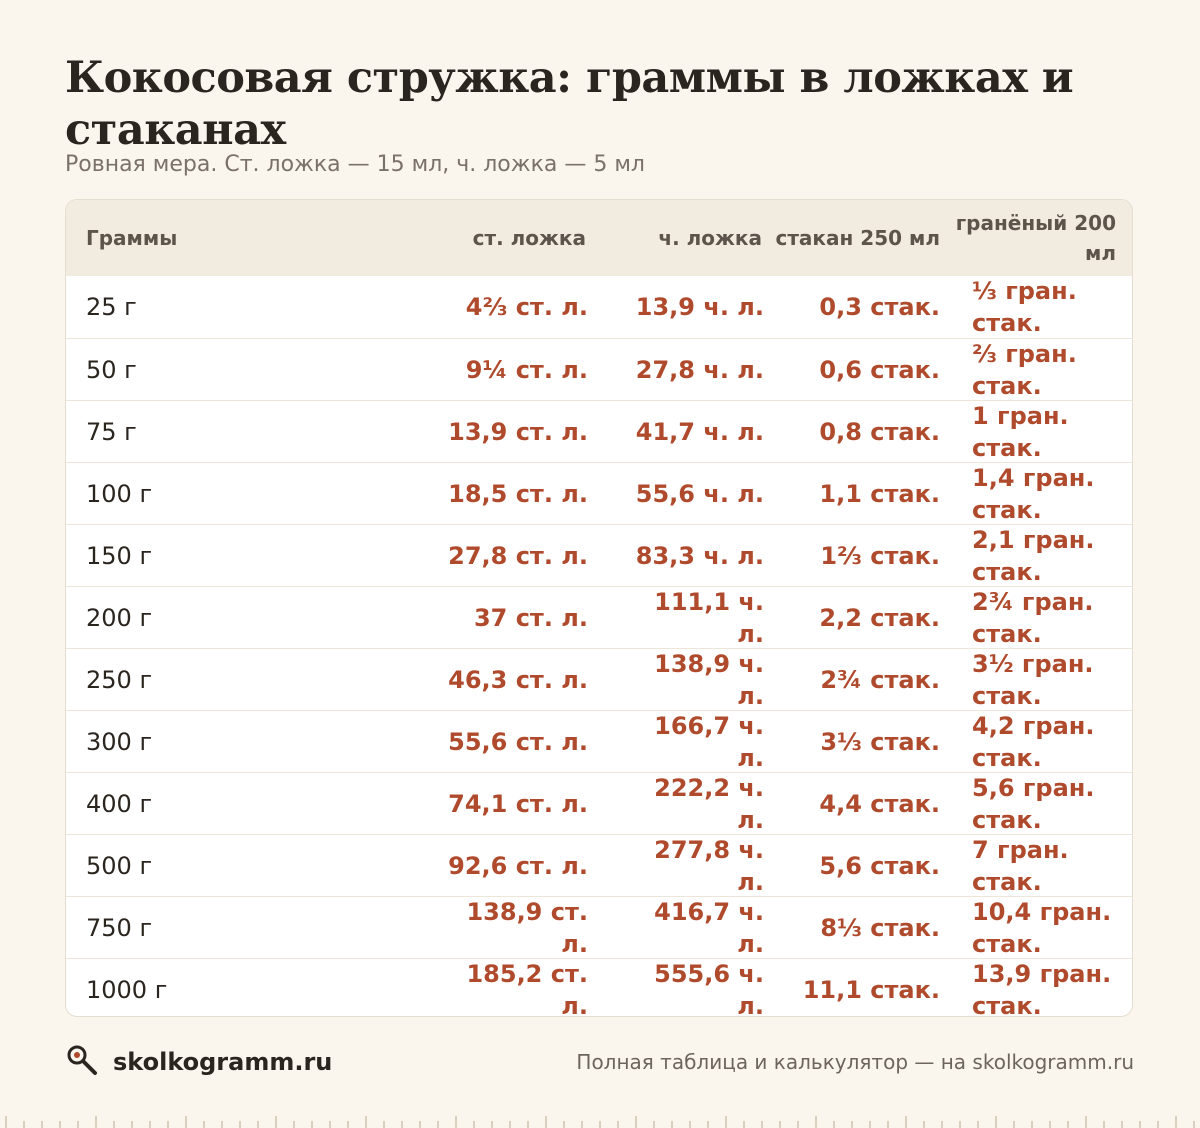  Describe the element at coordinates (880, 927) in the screenshot. I see `cup-250-cell: 8⅓ стак.` at that location.